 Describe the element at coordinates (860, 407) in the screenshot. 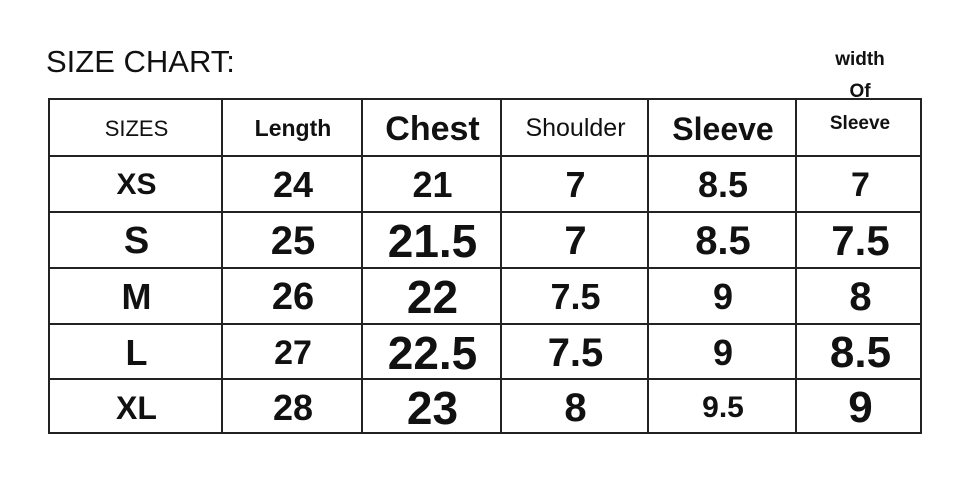

I see `cell-width-of-sleeve: 9` at that location.